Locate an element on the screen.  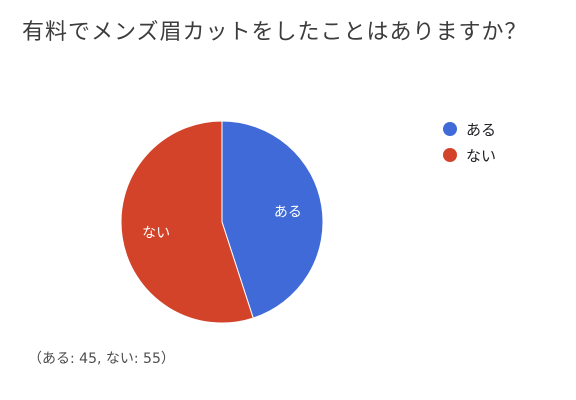
pie-slice-label-nai: ない is located at coordinates (156, 233).